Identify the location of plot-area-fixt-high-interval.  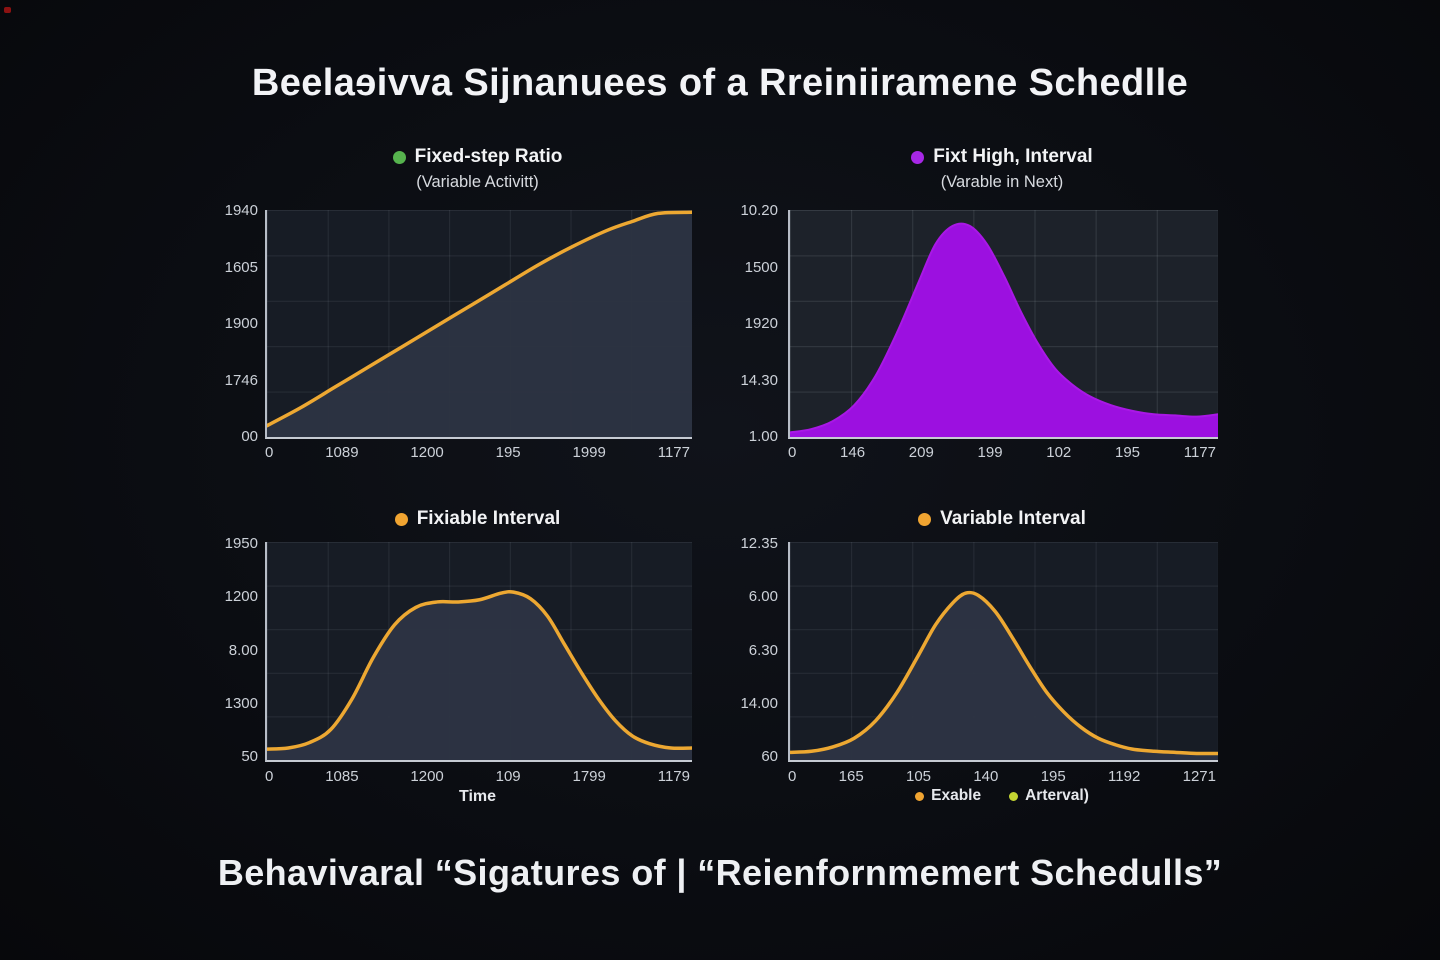
(1003, 324).